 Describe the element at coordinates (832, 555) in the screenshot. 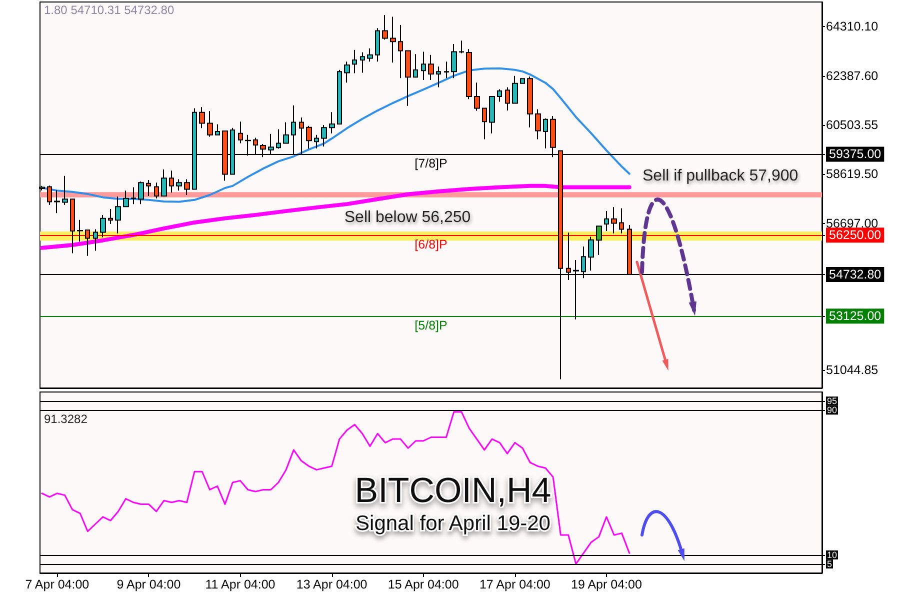

I see `y-tick-label: 10` at that location.